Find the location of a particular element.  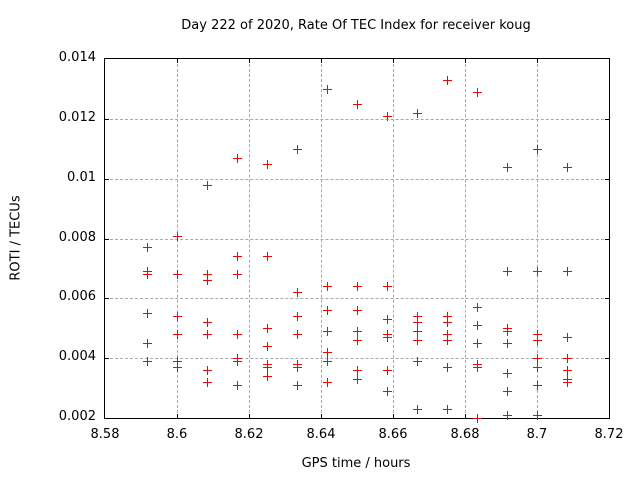

x-axis-label: GPS time / hours is located at coordinates (356, 463).